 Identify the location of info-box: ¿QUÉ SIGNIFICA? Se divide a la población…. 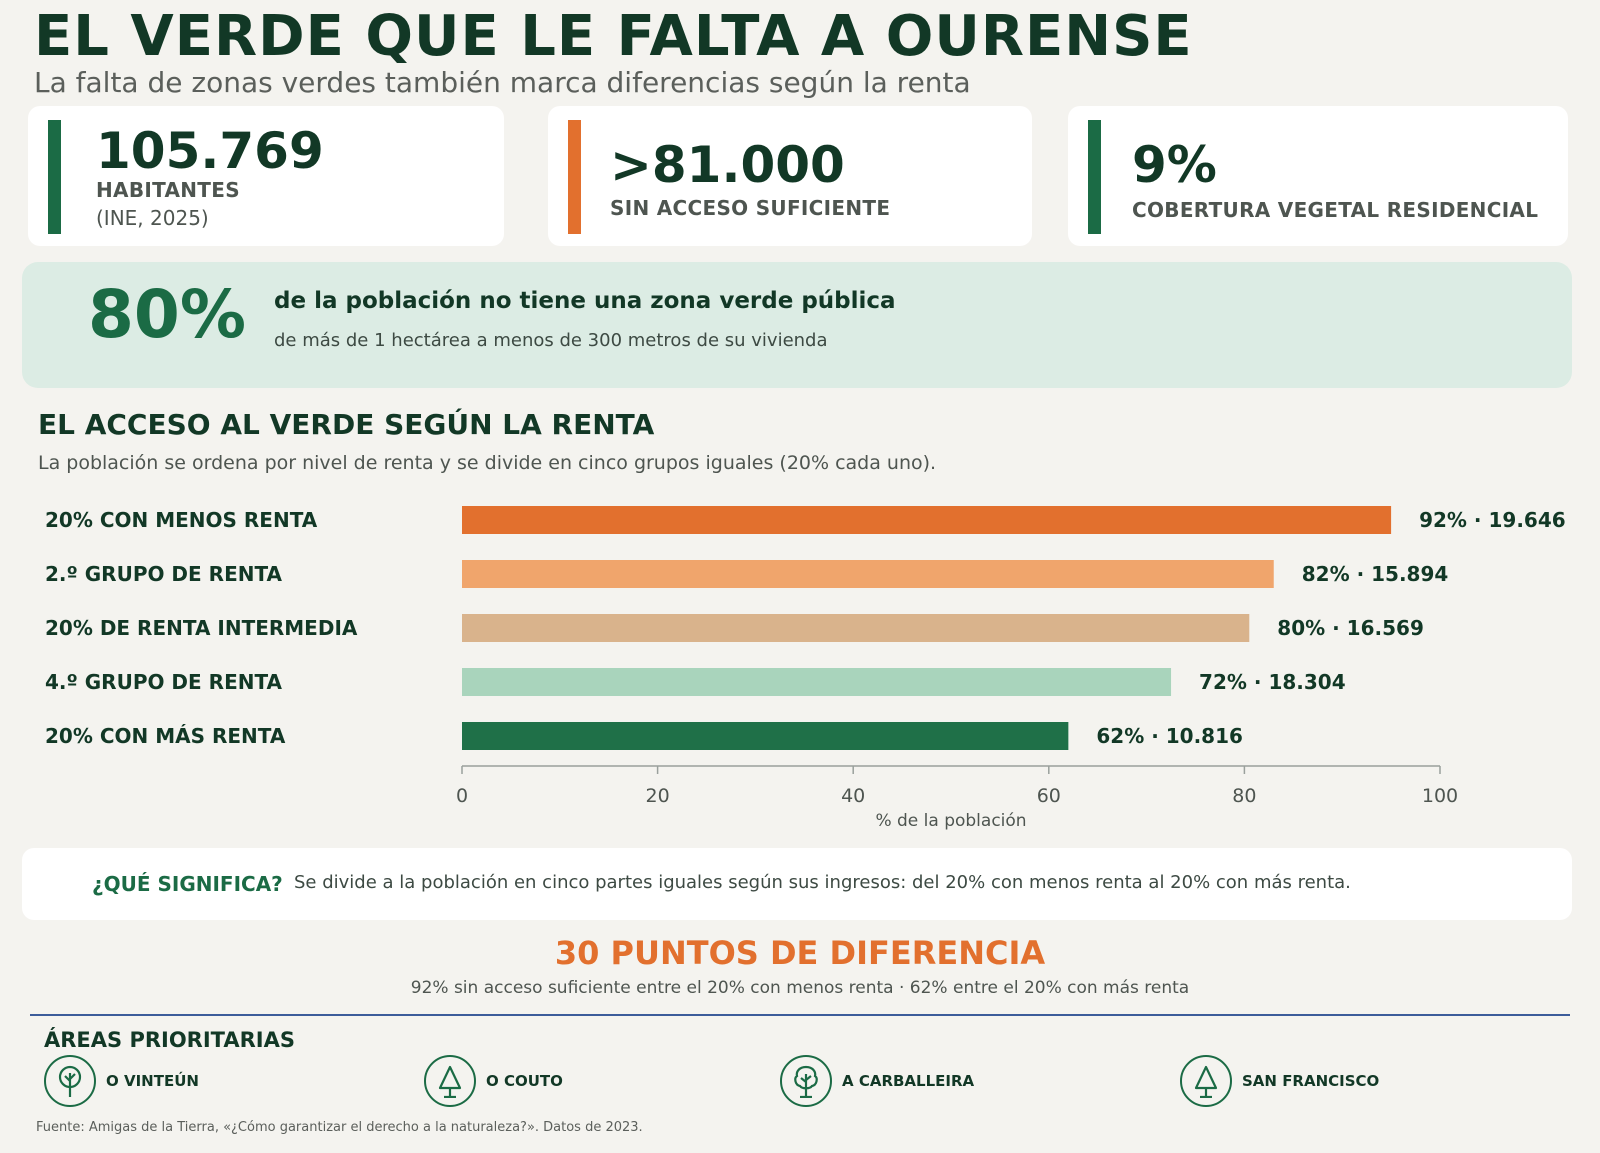
(797, 884).